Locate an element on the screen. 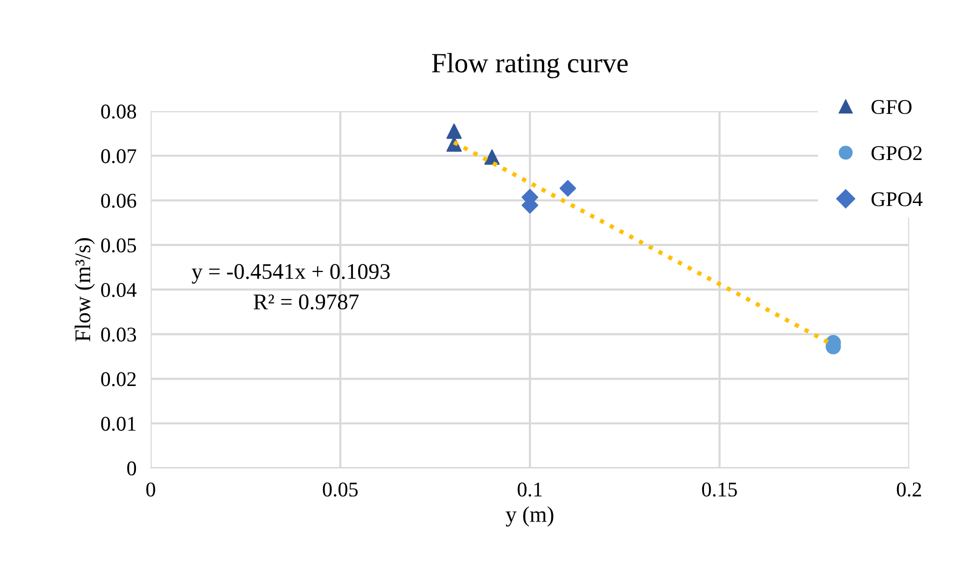 Image resolution: width=960 pixels, height=585 pixels. y-tick-label: 0.03 is located at coordinates (118, 335).